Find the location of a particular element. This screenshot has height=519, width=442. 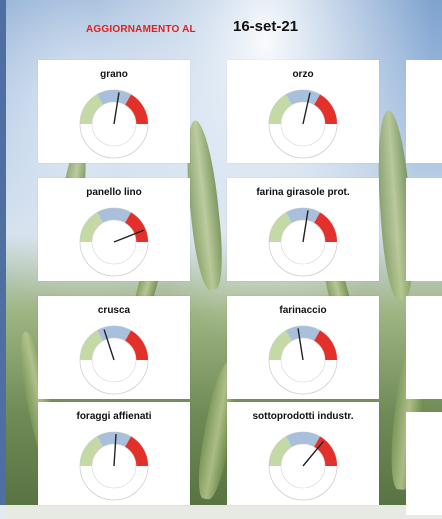

gauge-card: foraggi affienati is located at coordinates (114, 453).